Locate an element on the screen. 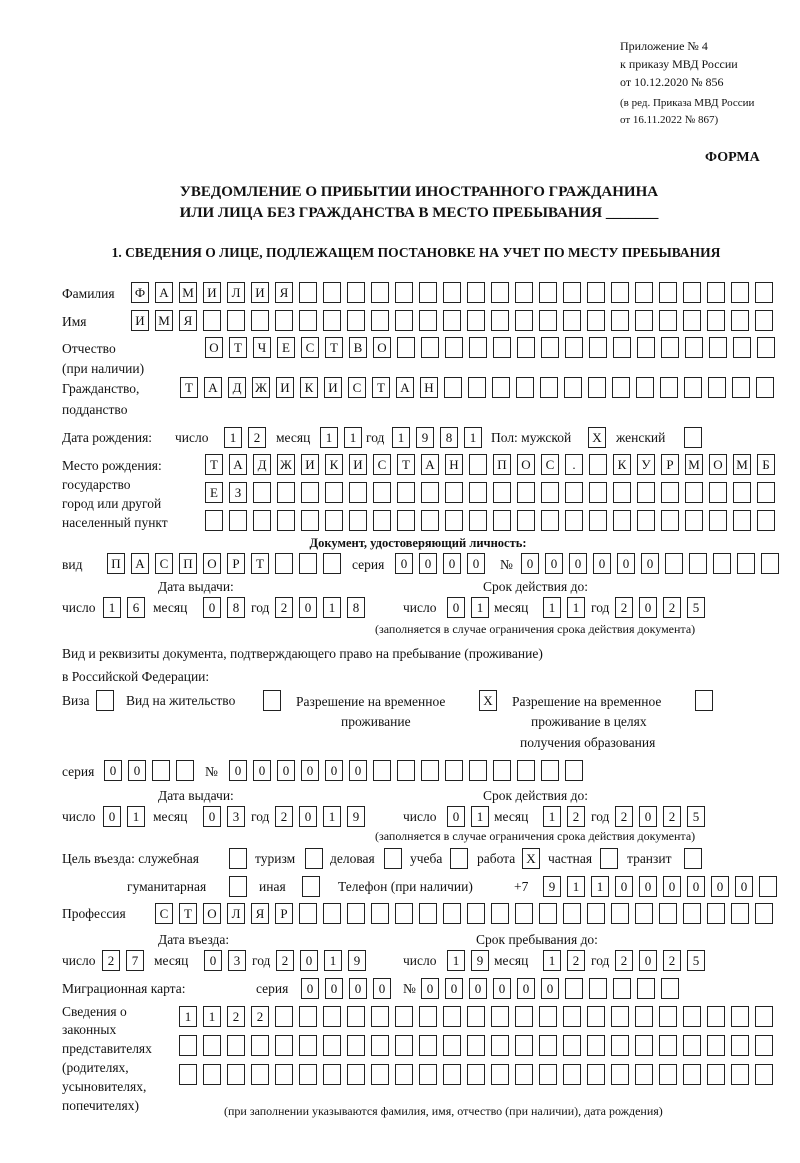  char-box: Л is located at coordinates (236, 913).